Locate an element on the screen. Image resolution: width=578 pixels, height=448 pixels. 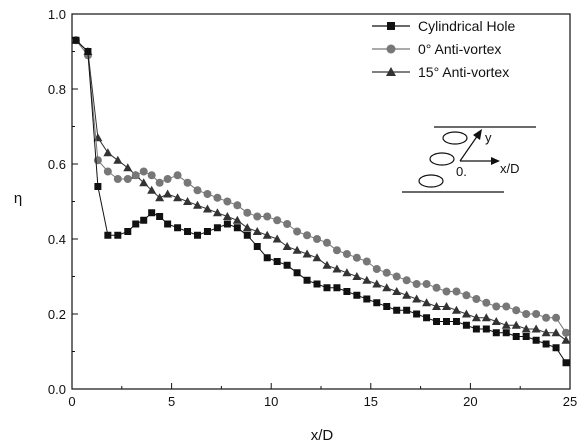
y-axis-label: η is located at coordinates (18, 198).